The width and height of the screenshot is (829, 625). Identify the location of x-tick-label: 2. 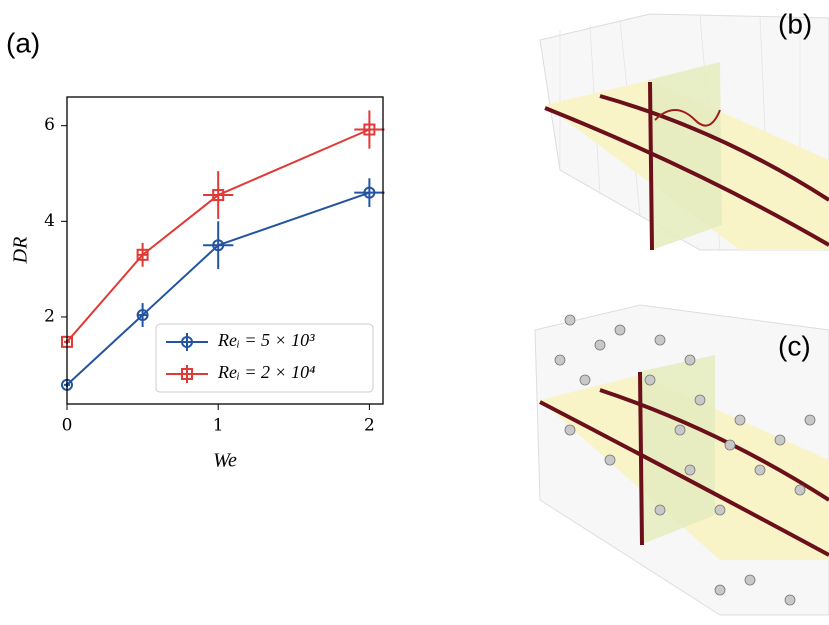
(369, 426).